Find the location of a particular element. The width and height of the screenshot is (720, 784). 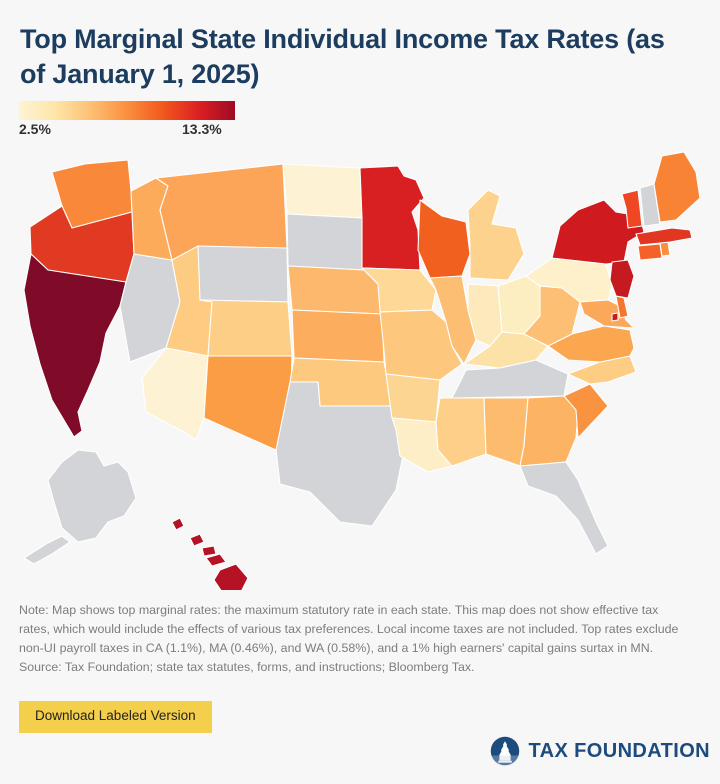

state-RI is located at coordinates (665, 249).